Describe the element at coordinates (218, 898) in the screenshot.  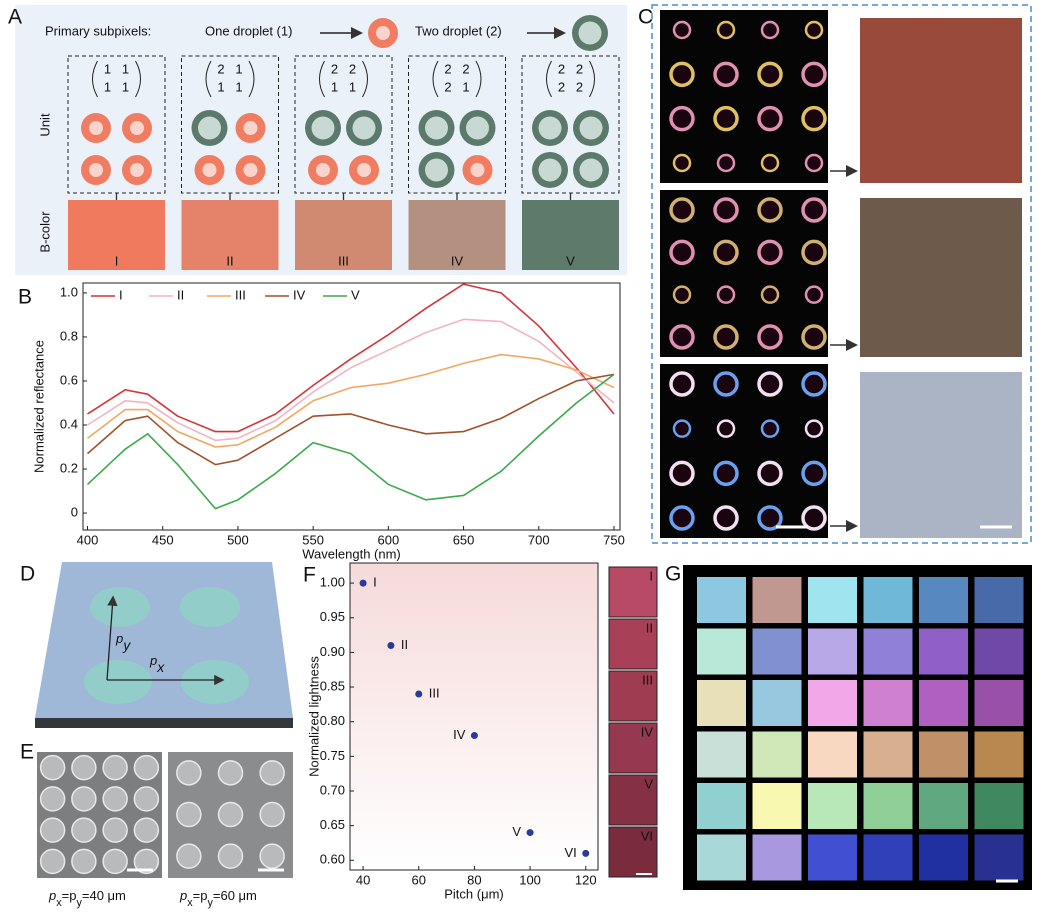
I see `axis-symbol: px=py=60 μm` at that location.